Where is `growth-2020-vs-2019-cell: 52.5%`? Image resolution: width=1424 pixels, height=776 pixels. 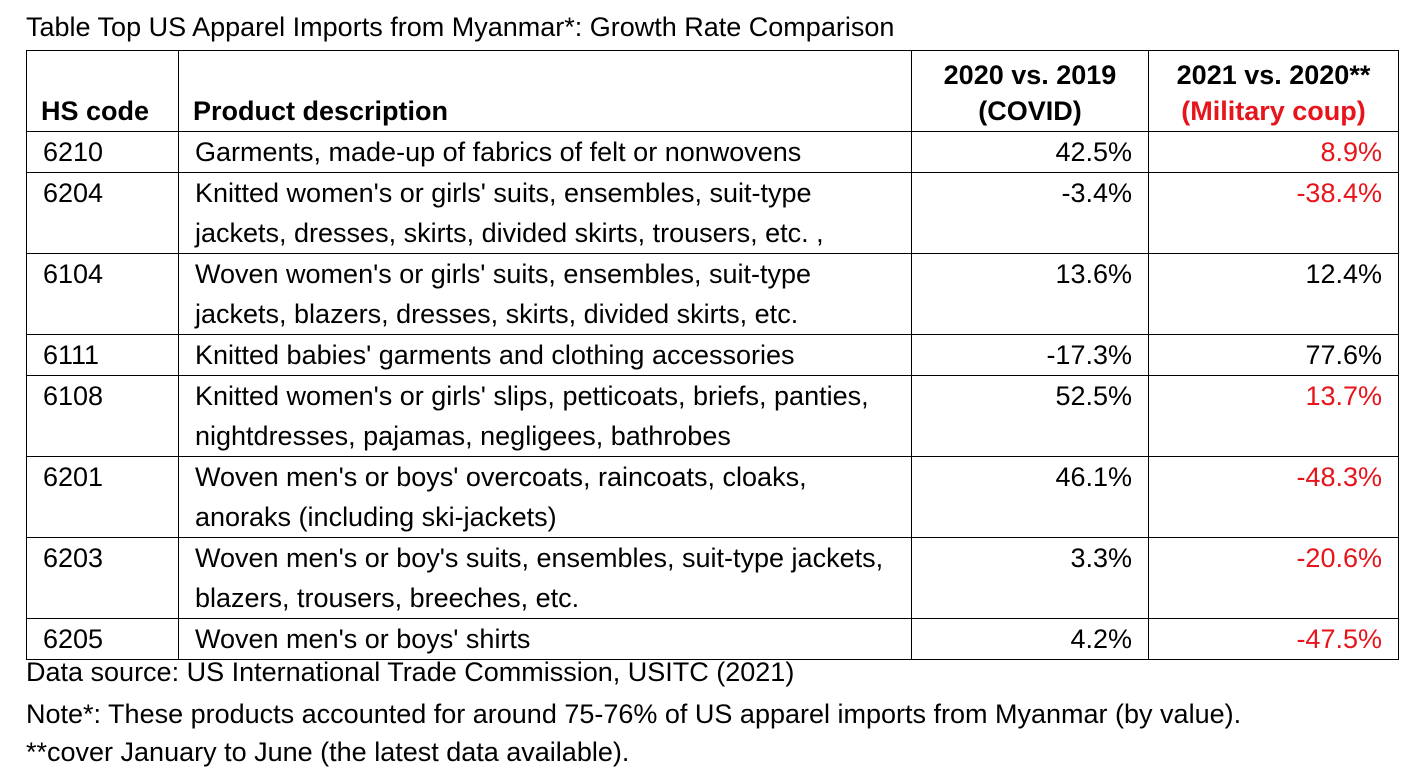 growth-2020-vs-2019-cell: 52.5% is located at coordinates (1030, 416).